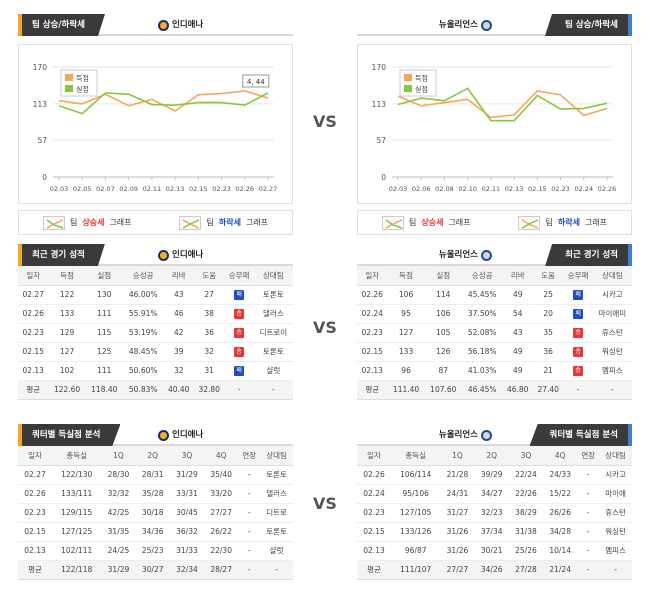  I want to click on recent-col-header: 리바, so click(517, 276).